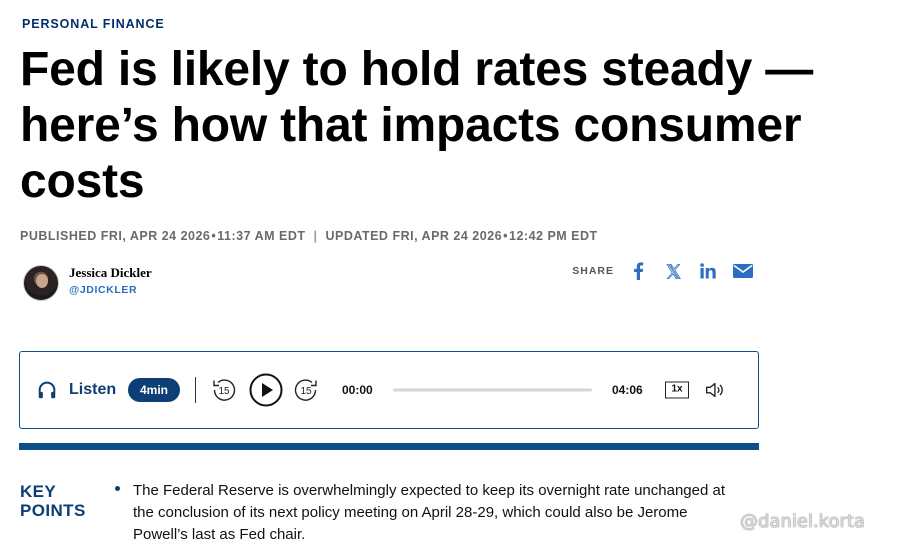 This screenshot has height=559, width=901. What do you see at coordinates (593, 271) in the screenshot?
I see `share-label: SHARE` at bounding box center [593, 271].